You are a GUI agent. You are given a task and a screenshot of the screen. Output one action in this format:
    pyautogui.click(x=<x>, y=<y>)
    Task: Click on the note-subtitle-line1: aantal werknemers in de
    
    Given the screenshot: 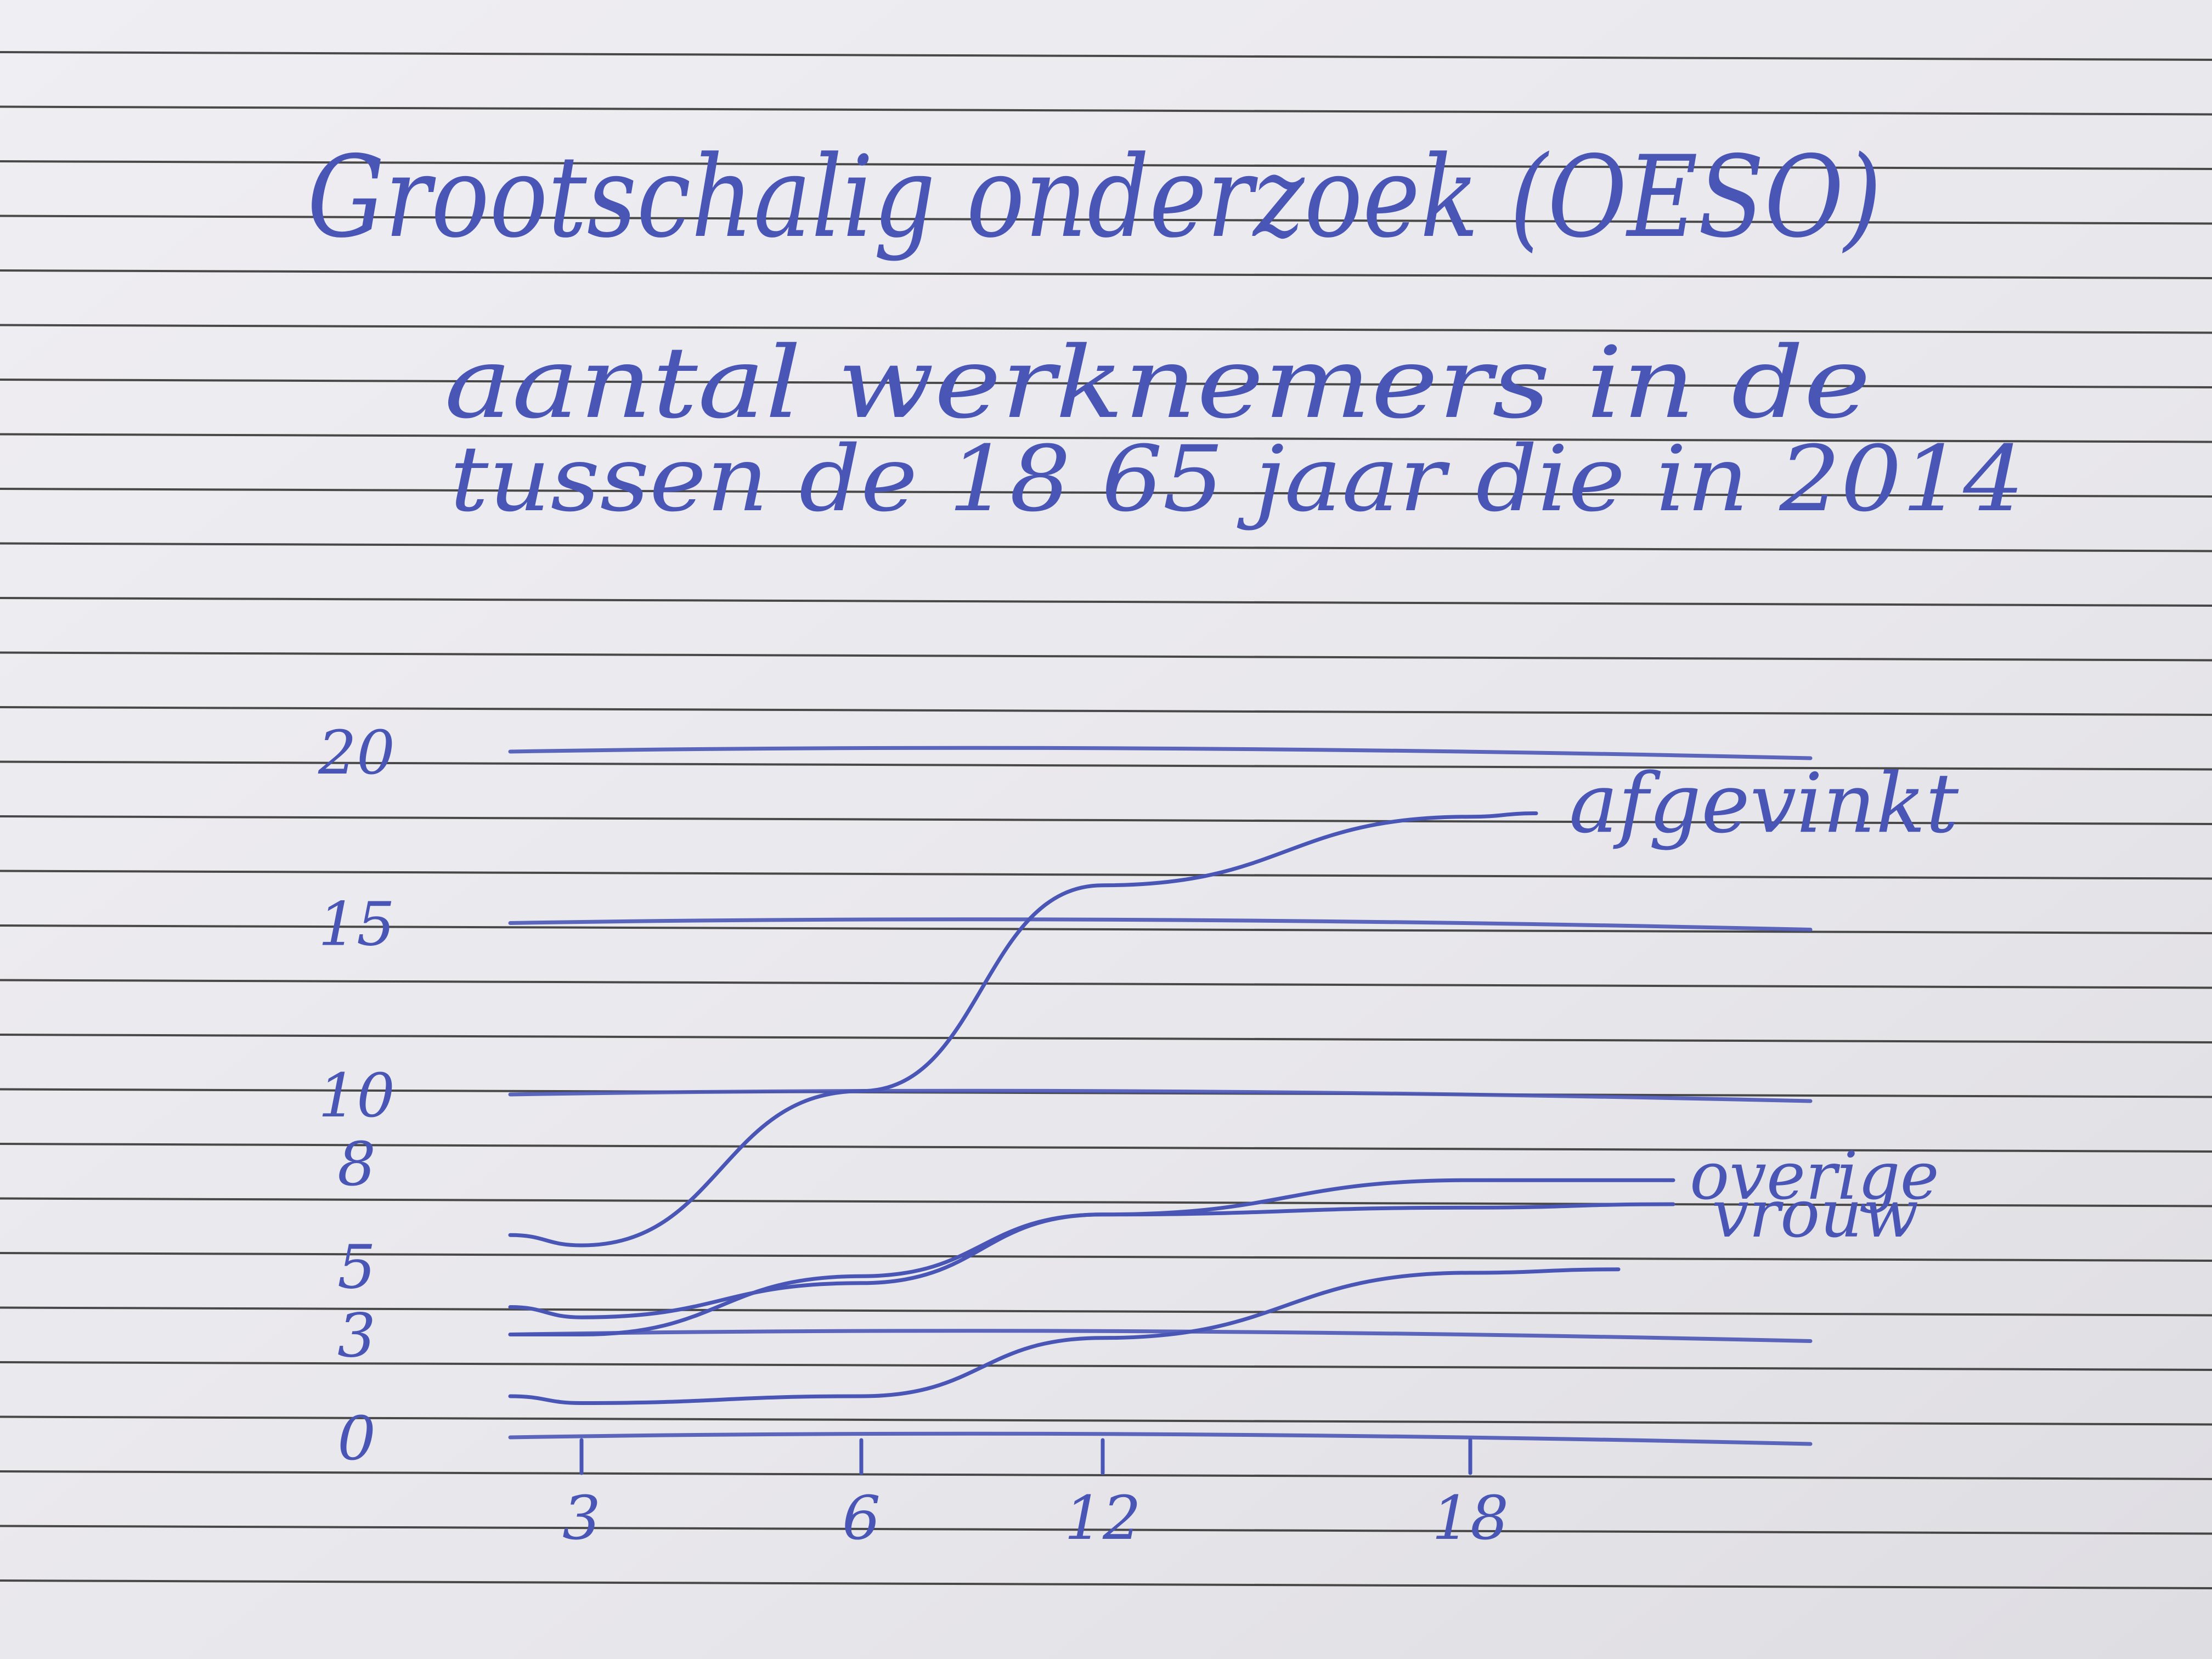 What is the action you would take?
    pyautogui.click(x=1157, y=383)
    